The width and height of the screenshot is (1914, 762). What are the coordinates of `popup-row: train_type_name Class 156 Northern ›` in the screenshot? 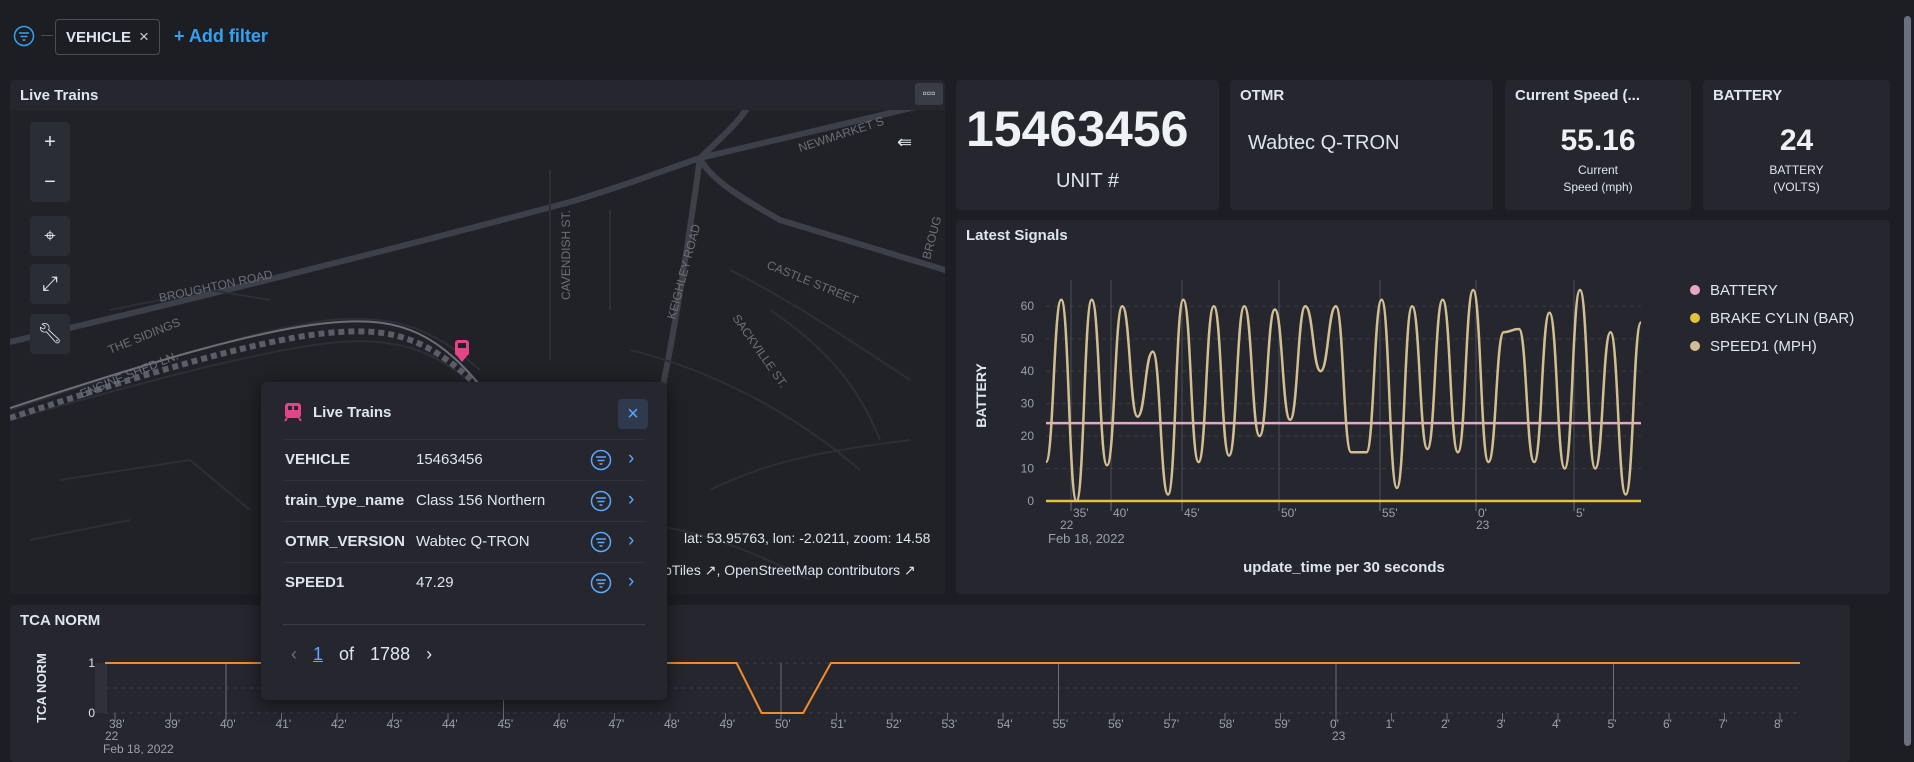 It's located at (464, 500).